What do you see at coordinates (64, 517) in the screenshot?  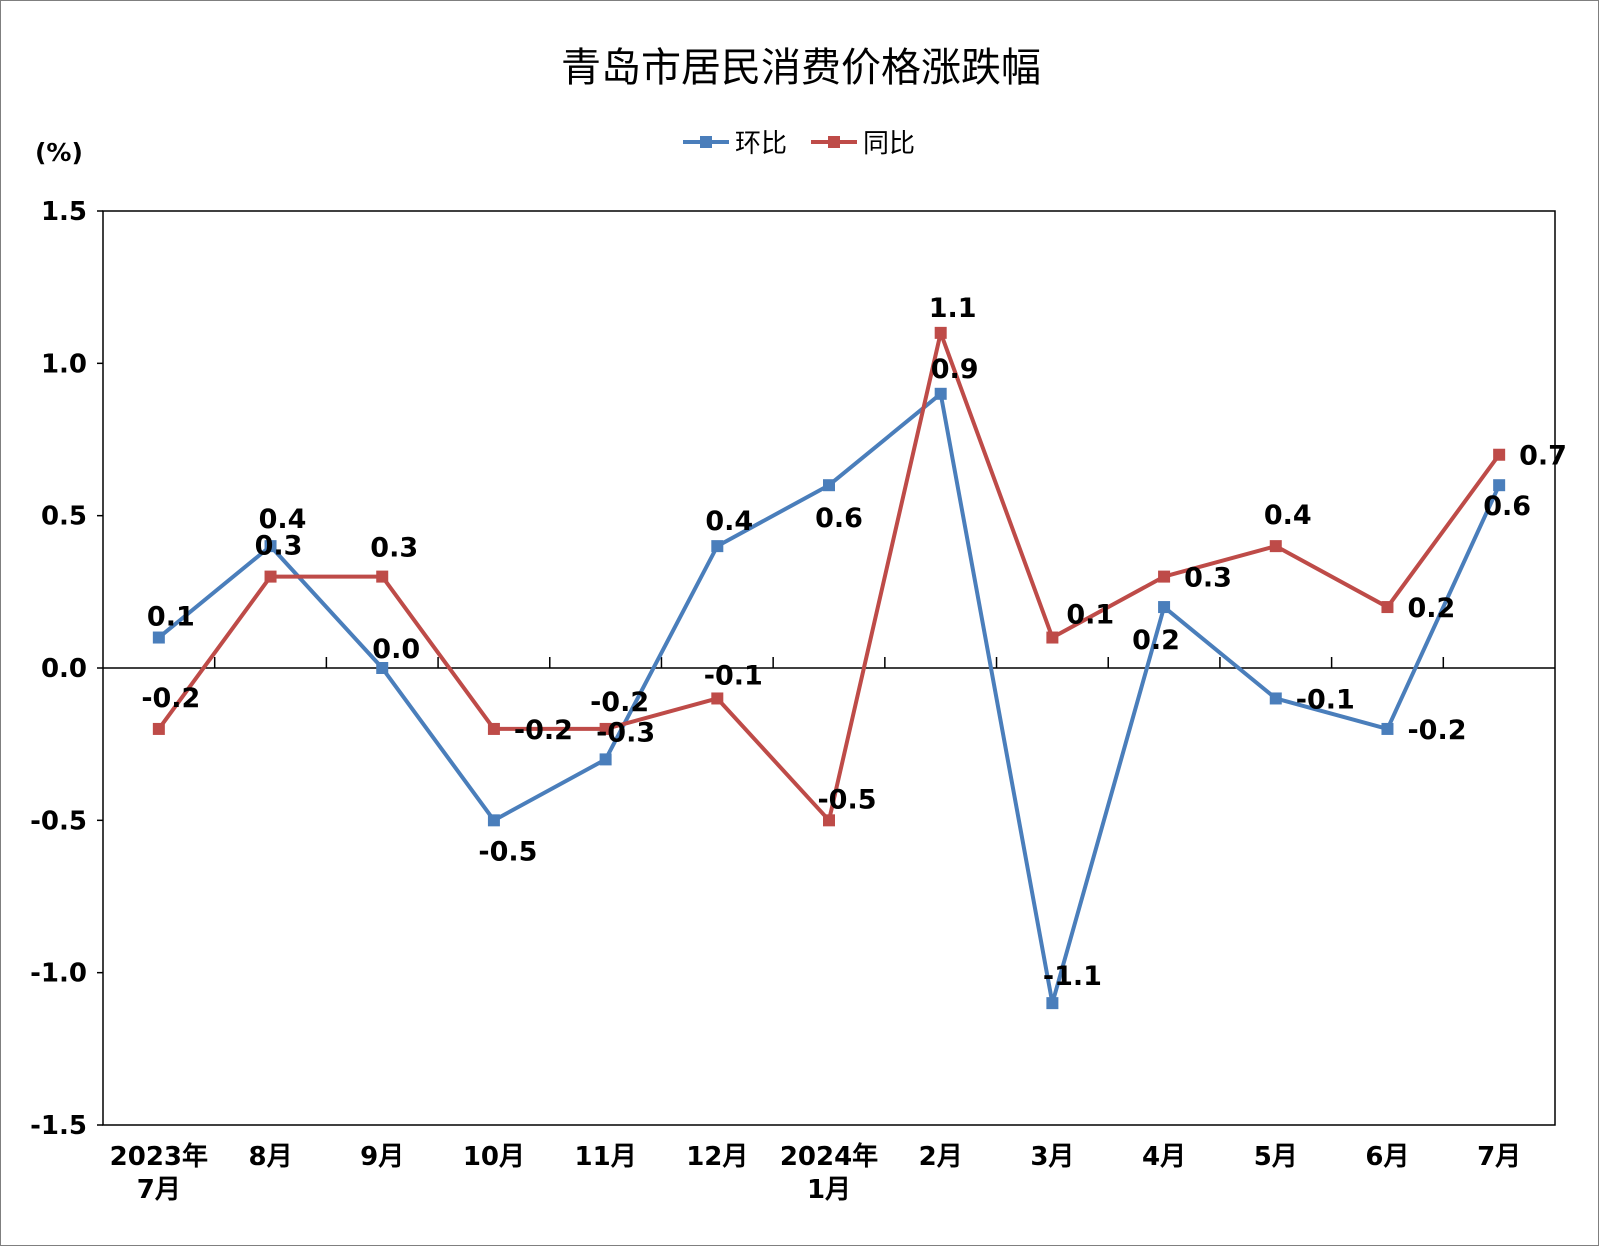 I see `y-tick-label: 0.5` at bounding box center [64, 517].